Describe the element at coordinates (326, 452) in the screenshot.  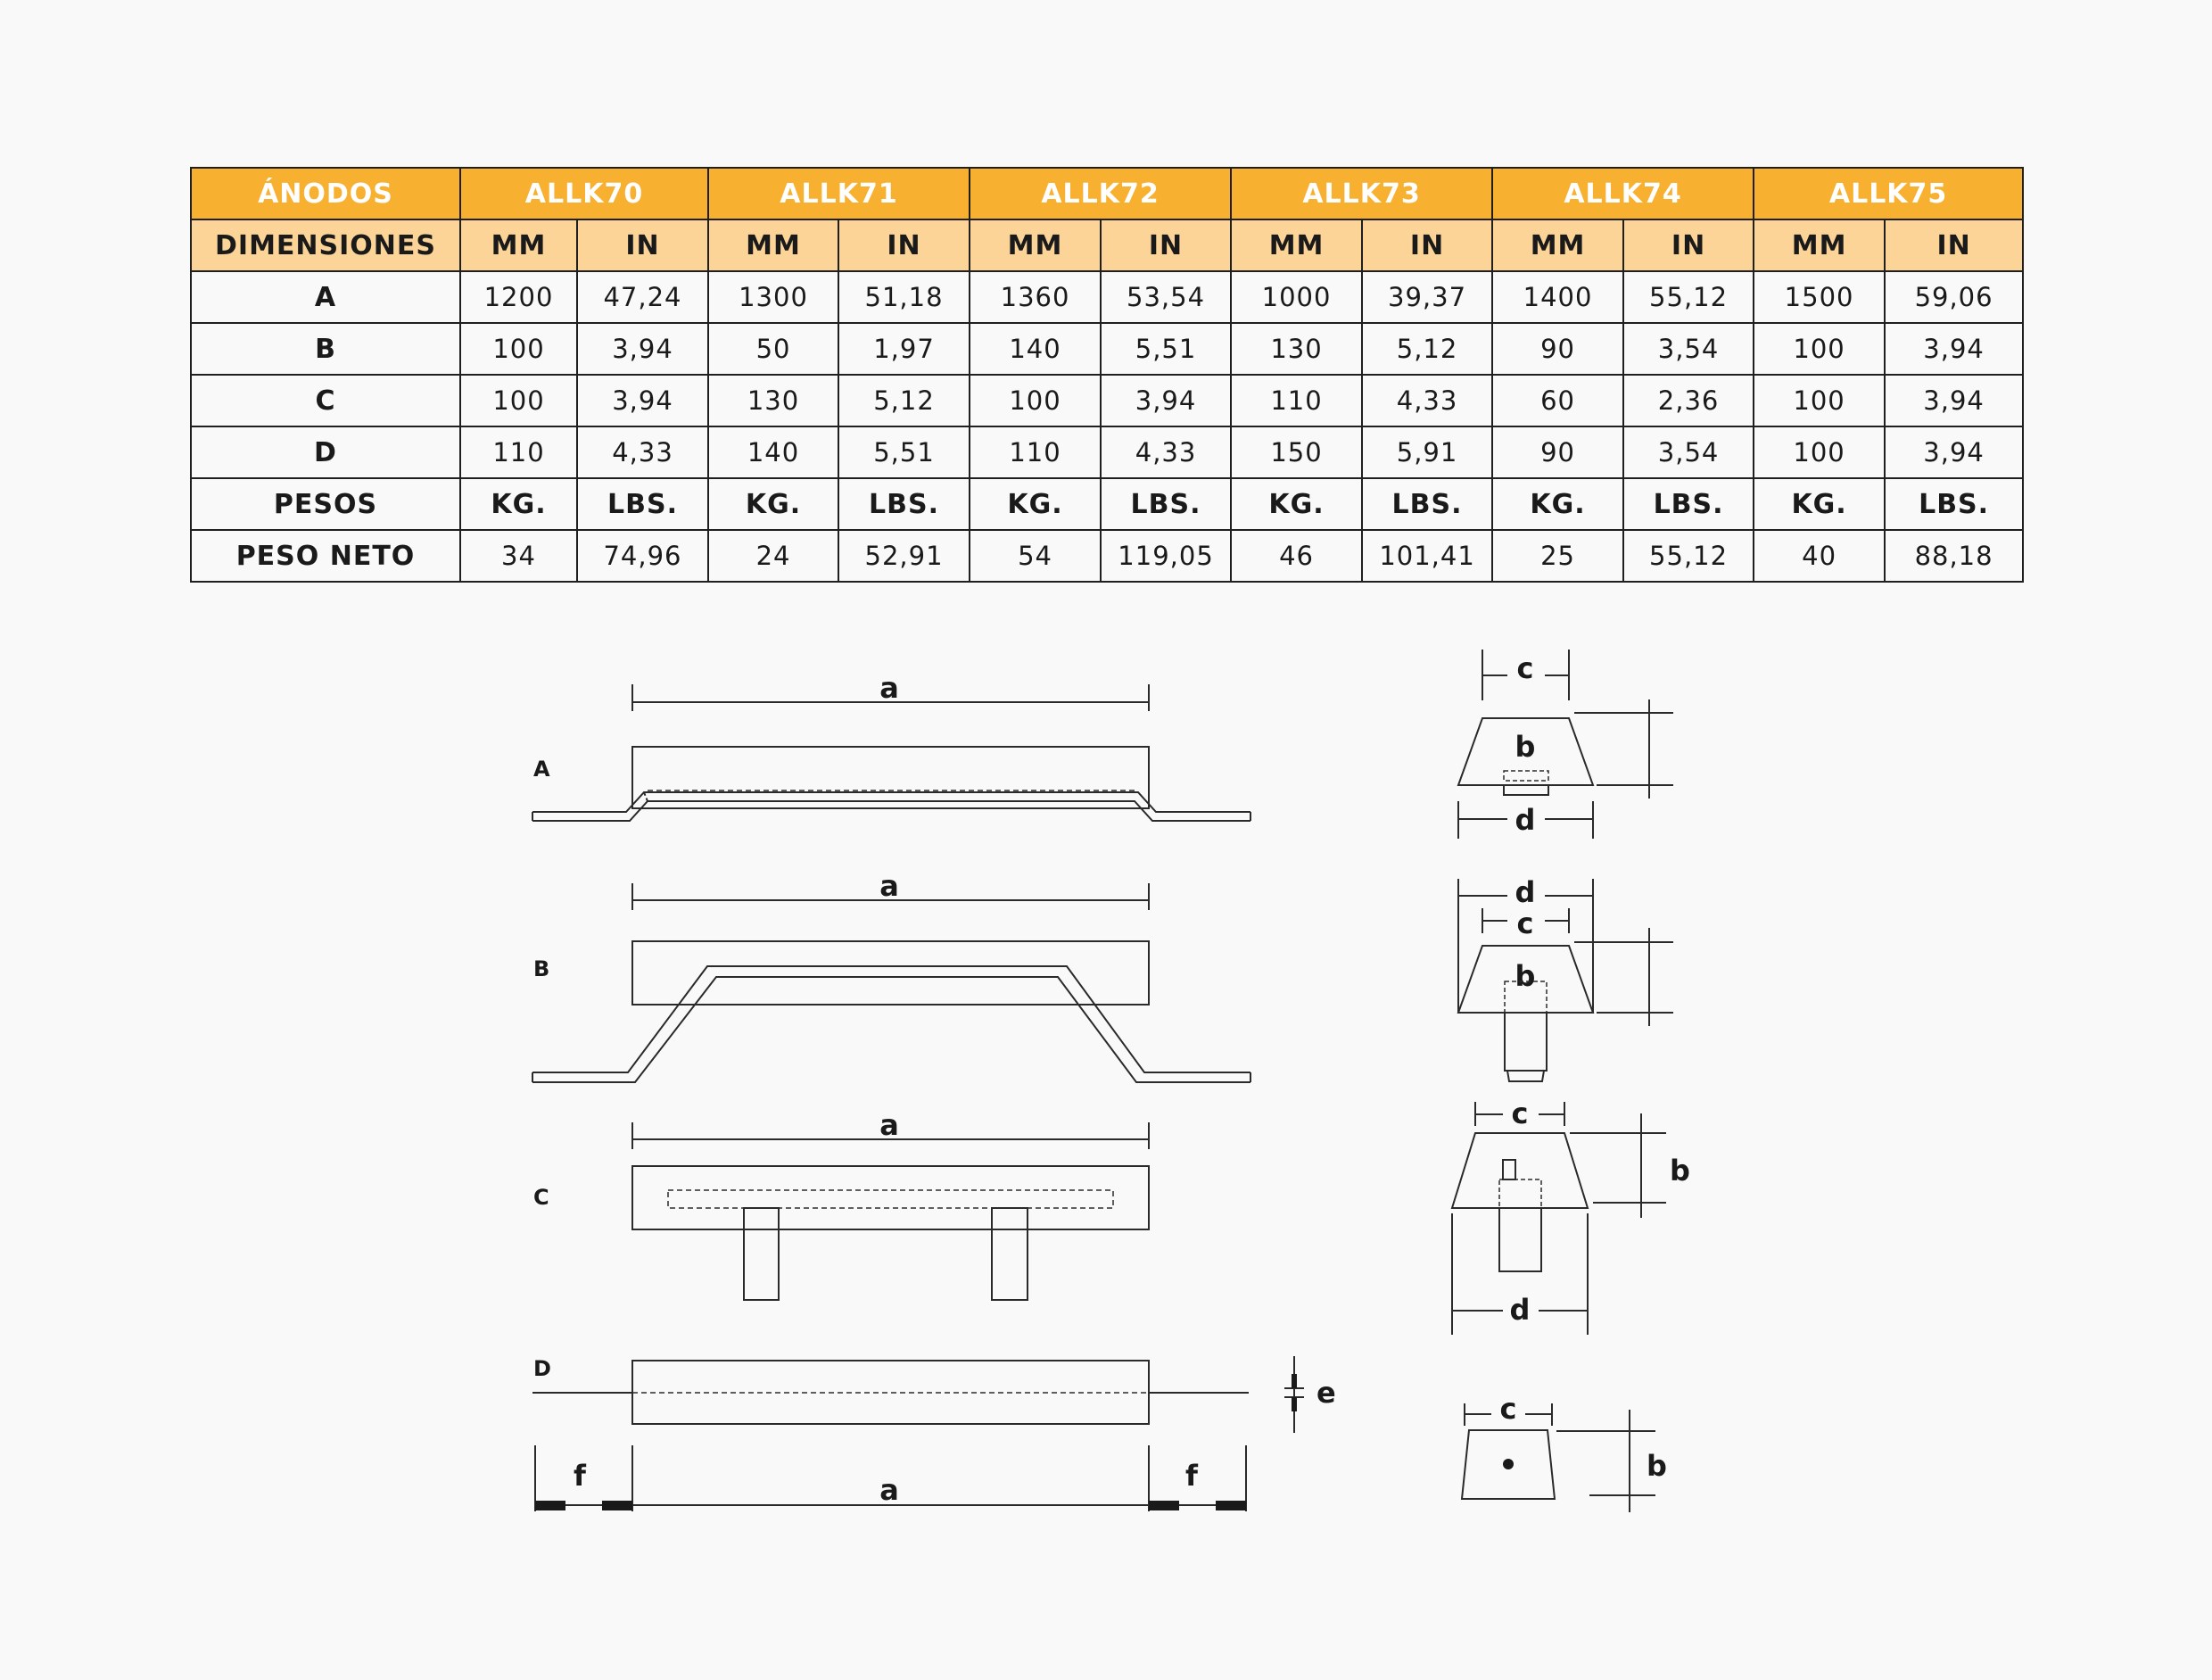
I see `row-label: D` at that location.